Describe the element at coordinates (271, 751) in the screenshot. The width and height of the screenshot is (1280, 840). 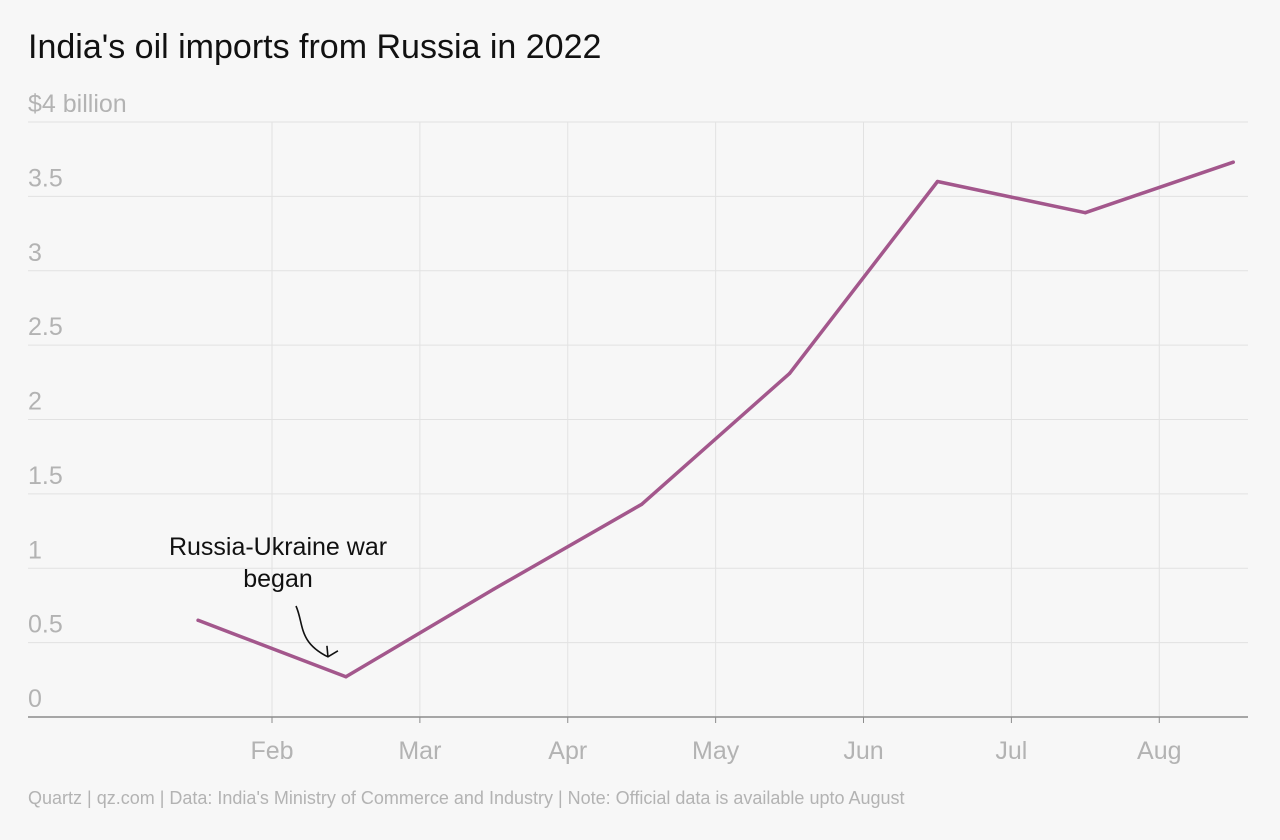
I see `x-tick-label: Feb` at that location.